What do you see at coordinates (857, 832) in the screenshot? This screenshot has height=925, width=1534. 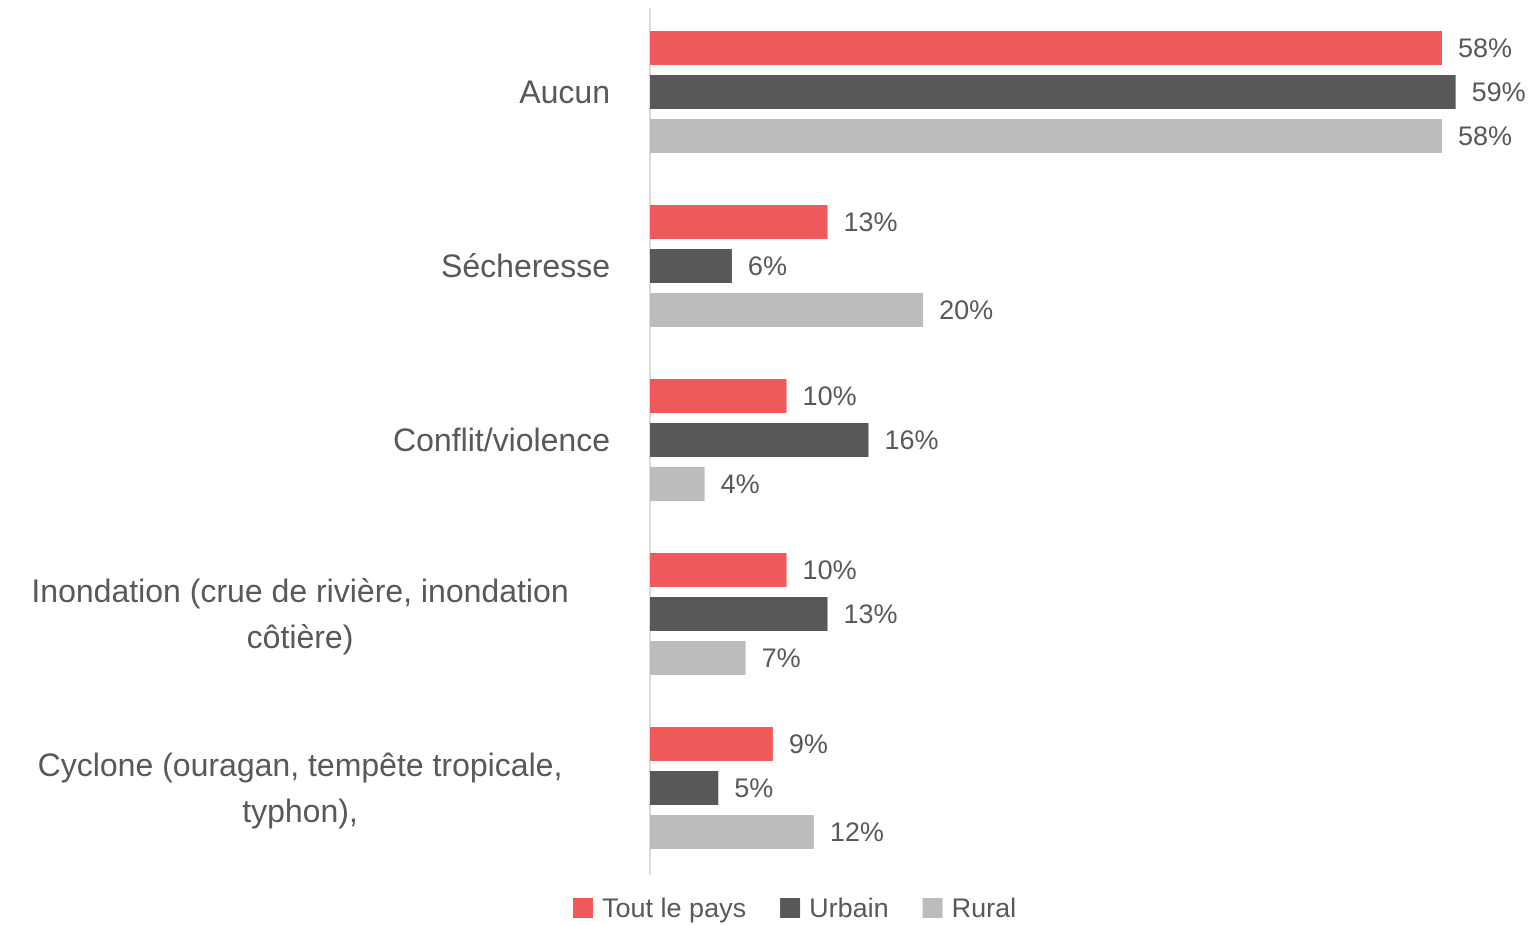 I see `value-label: 12%` at bounding box center [857, 832].